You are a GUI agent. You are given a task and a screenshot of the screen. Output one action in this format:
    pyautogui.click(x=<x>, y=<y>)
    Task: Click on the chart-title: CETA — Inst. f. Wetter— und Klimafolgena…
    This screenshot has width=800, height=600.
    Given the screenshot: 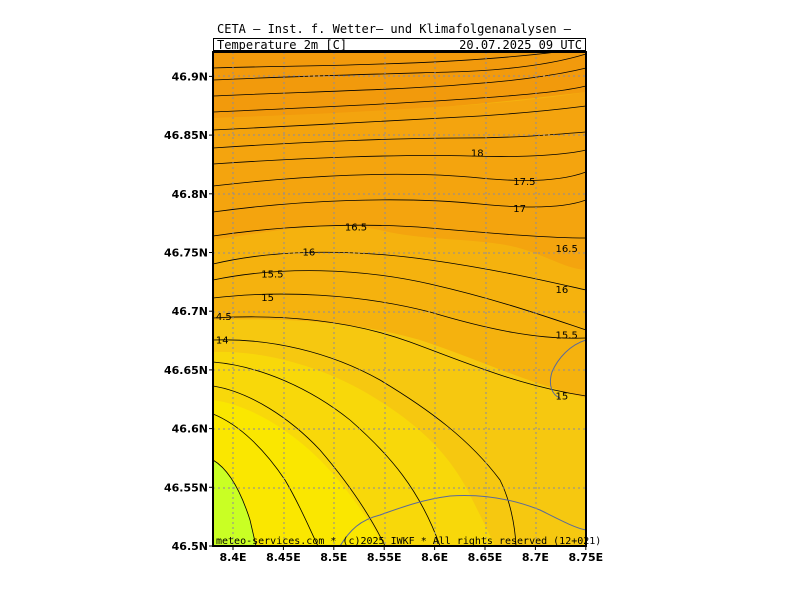 What is the action you would take?
    pyautogui.click(x=394, y=29)
    